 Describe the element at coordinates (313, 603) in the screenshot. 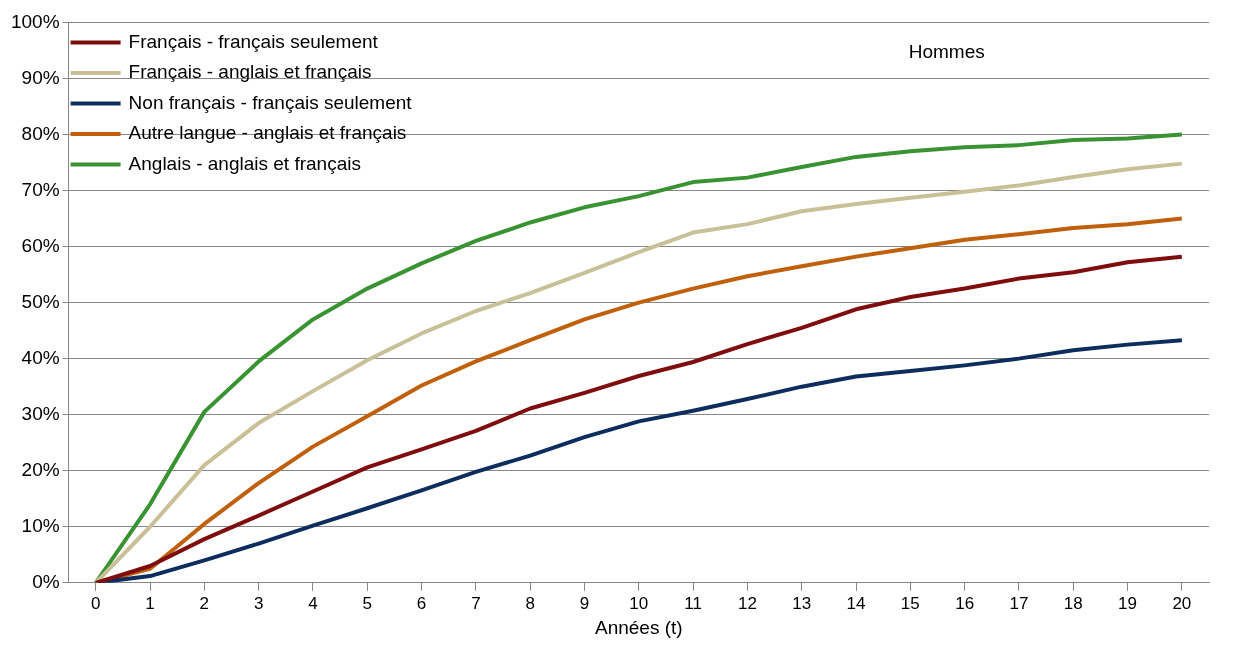

I see `x-tick-label: 4` at that location.